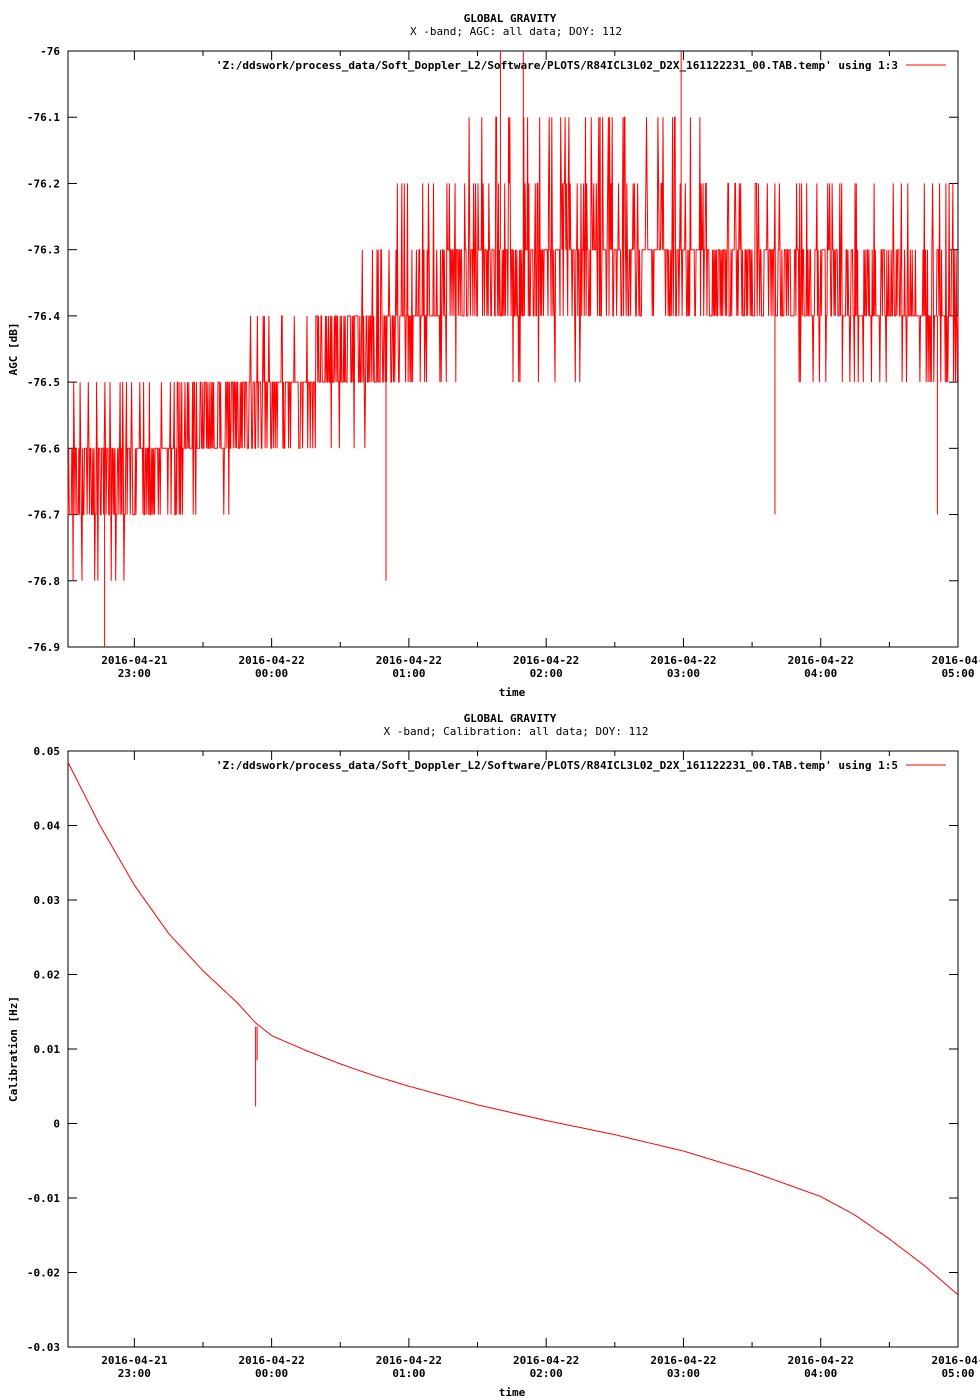 The height and width of the screenshot is (1400, 980). I want to click on agc-chart-title: GLOBAL GRAVITY, so click(510, 18).